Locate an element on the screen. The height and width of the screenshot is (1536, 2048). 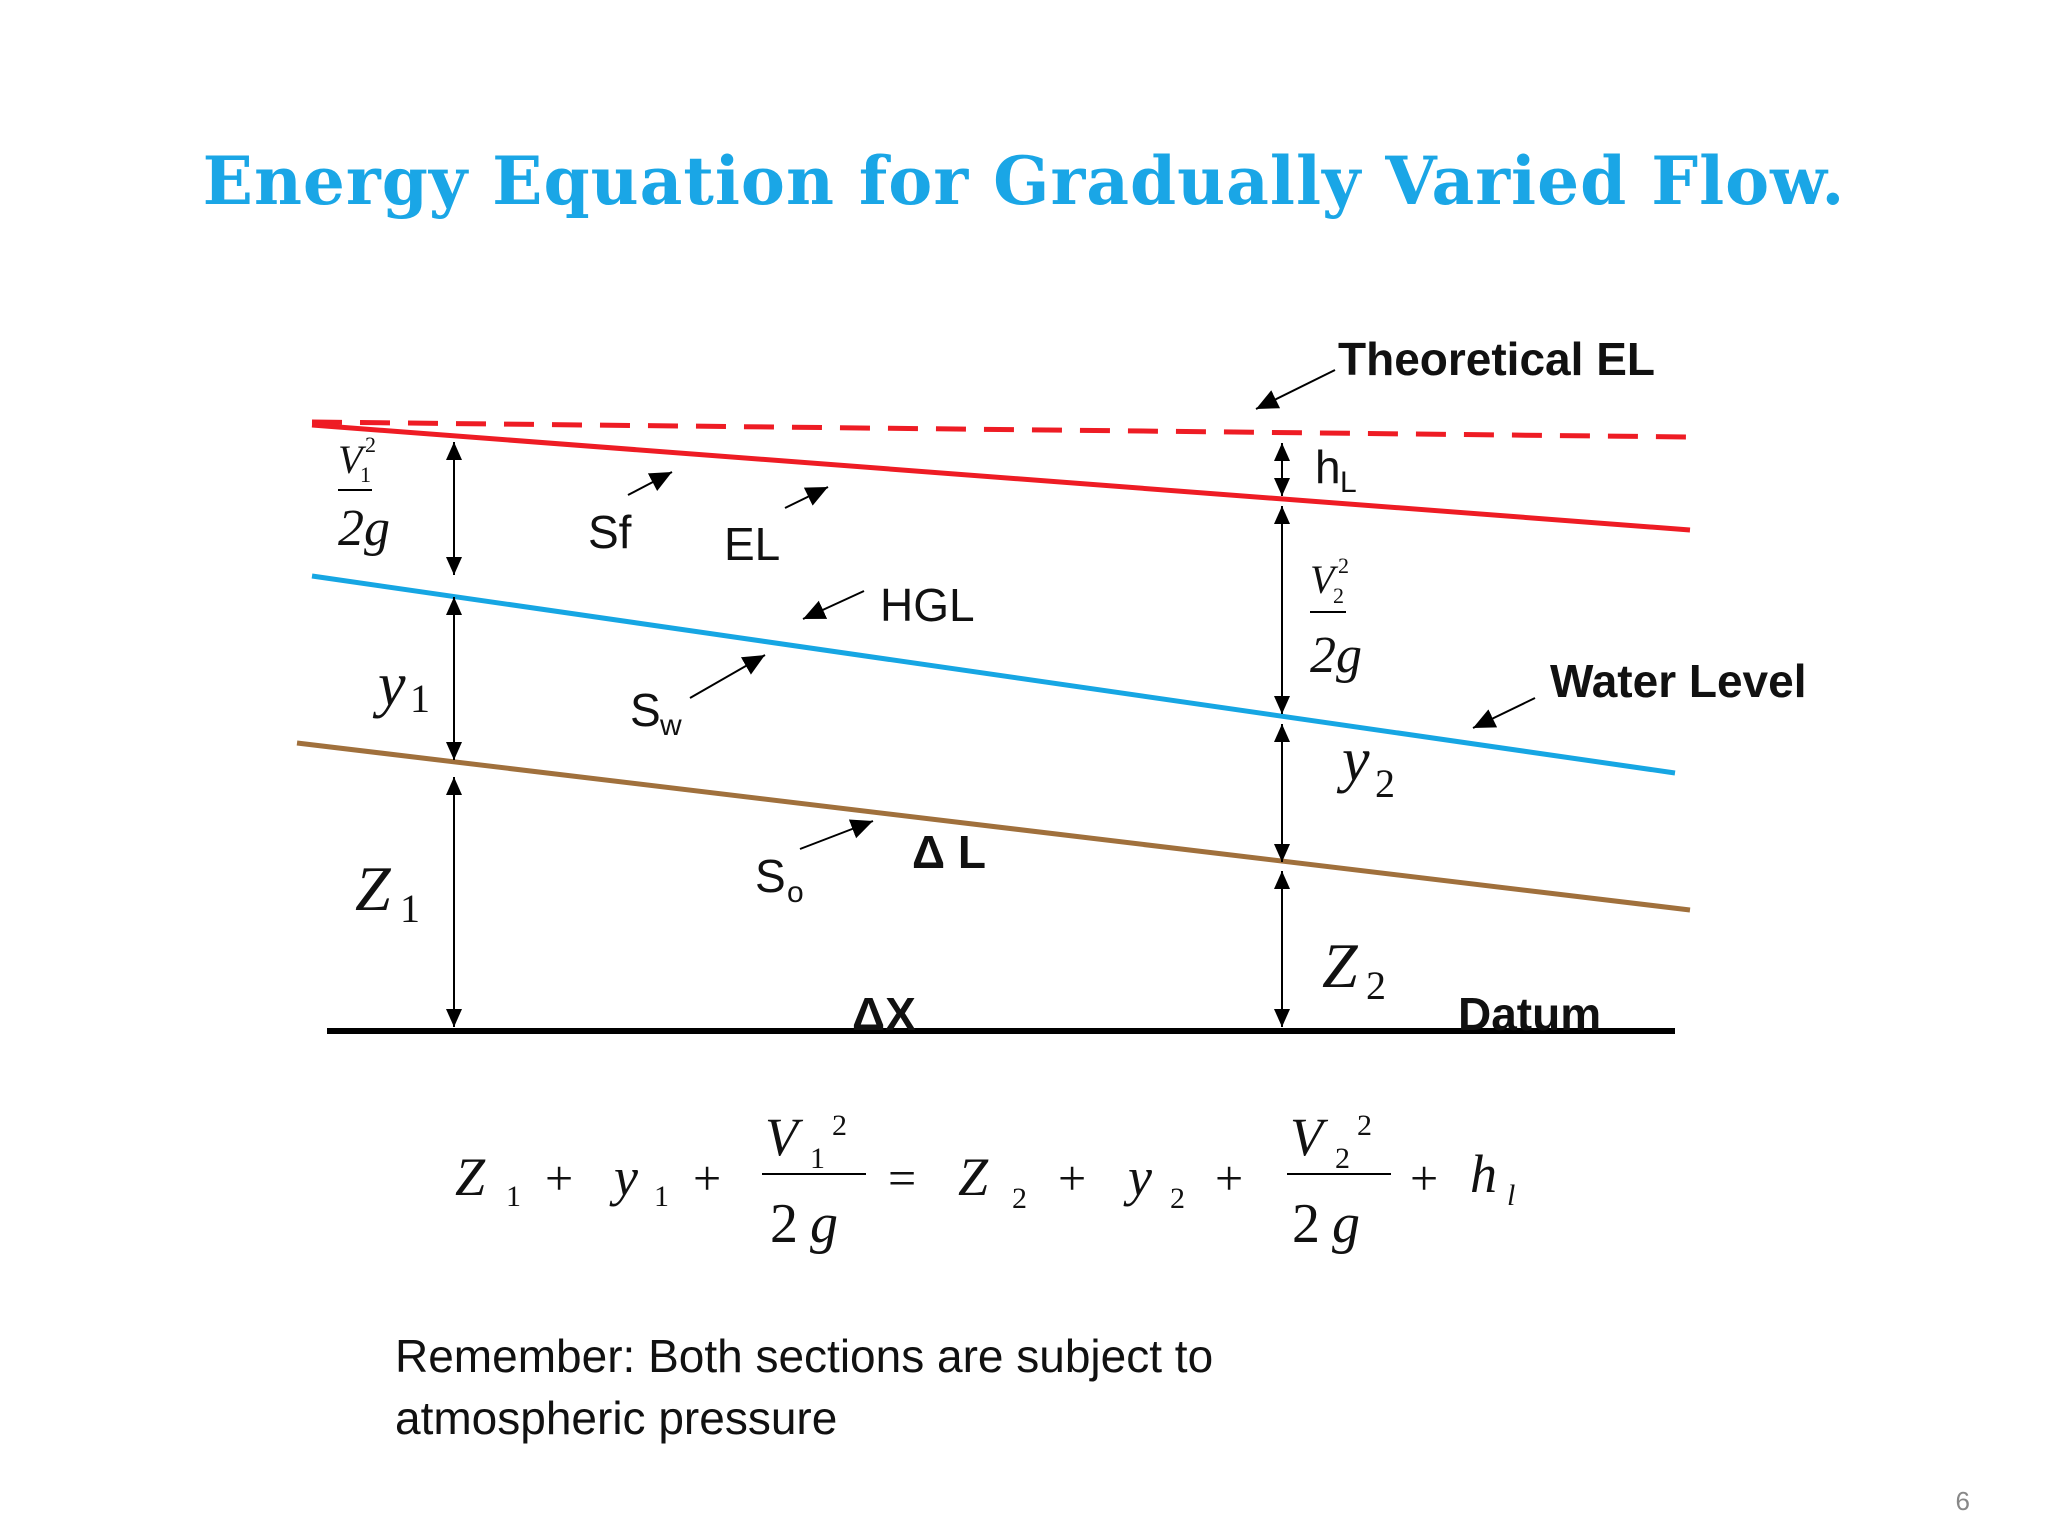
eq-plus-2: + is located at coordinates (707, 1178).